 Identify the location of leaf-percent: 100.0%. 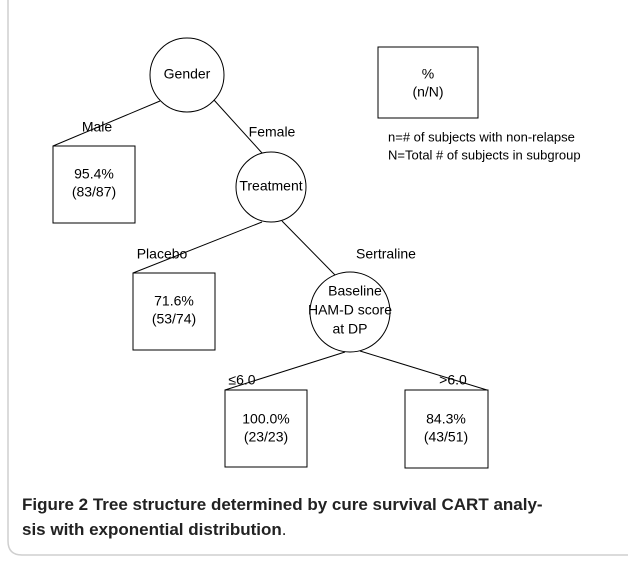
(265, 419).